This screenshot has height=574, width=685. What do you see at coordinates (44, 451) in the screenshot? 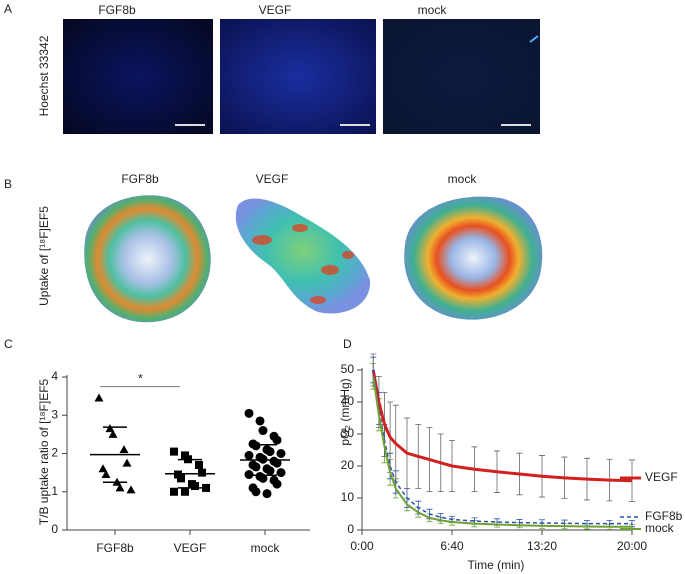
I see `y-axis-title: T/B uptake ratio of [¹⁸F]EF5` at bounding box center [44, 451].